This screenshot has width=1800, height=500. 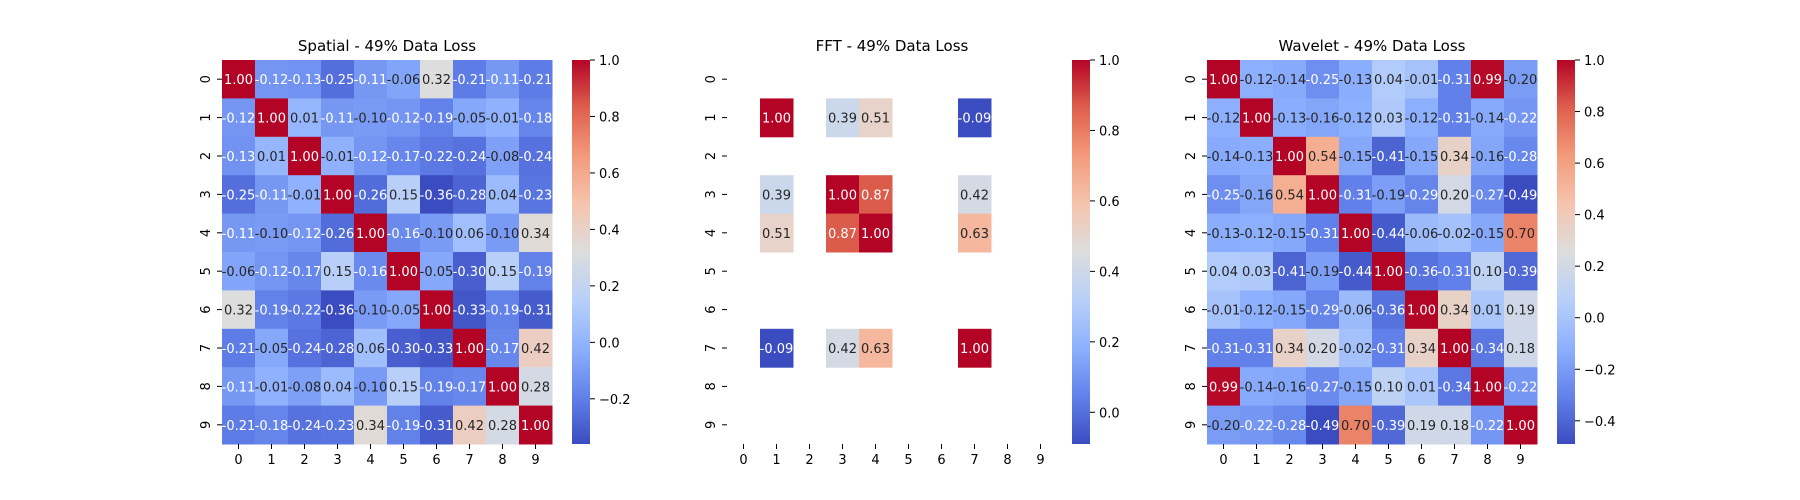 I want to click on cell-value-label: -0.44, so click(x=1389, y=234).